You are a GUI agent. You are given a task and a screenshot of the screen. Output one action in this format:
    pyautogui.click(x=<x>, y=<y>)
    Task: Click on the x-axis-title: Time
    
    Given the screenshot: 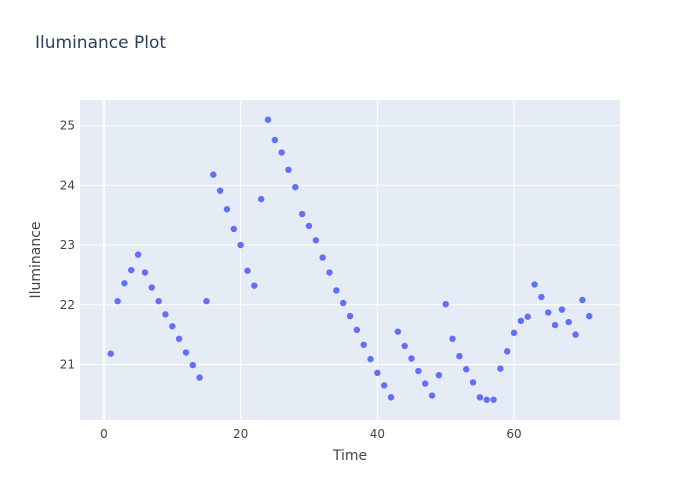 What is the action you would take?
    pyautogui.click(x=349, y=456)
    